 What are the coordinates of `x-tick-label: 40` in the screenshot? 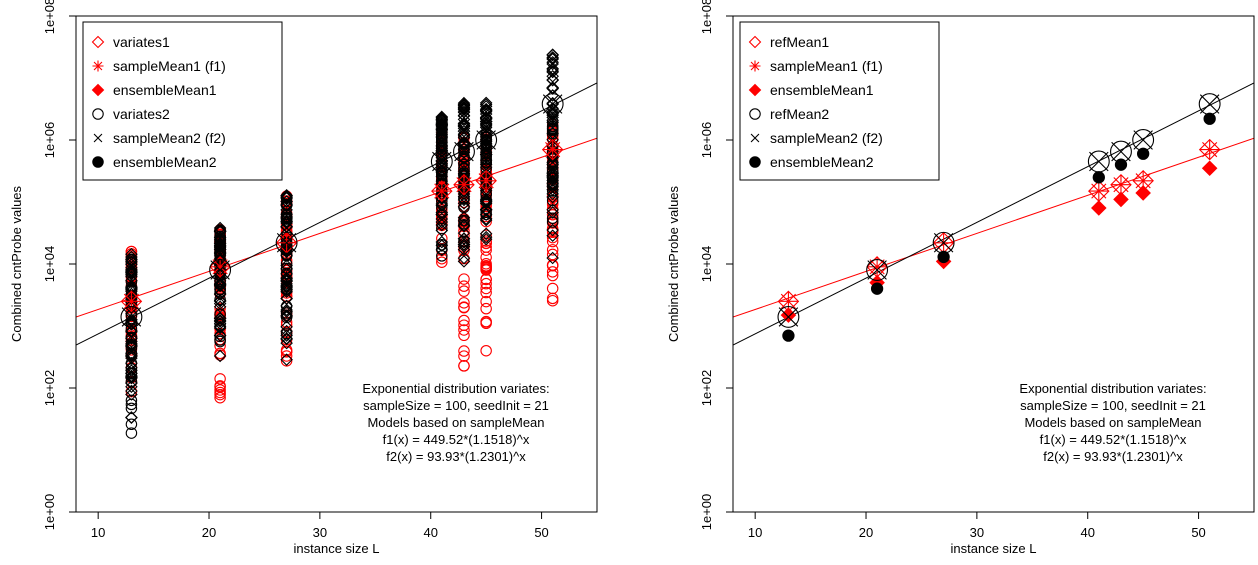 It's located at (430, 532).